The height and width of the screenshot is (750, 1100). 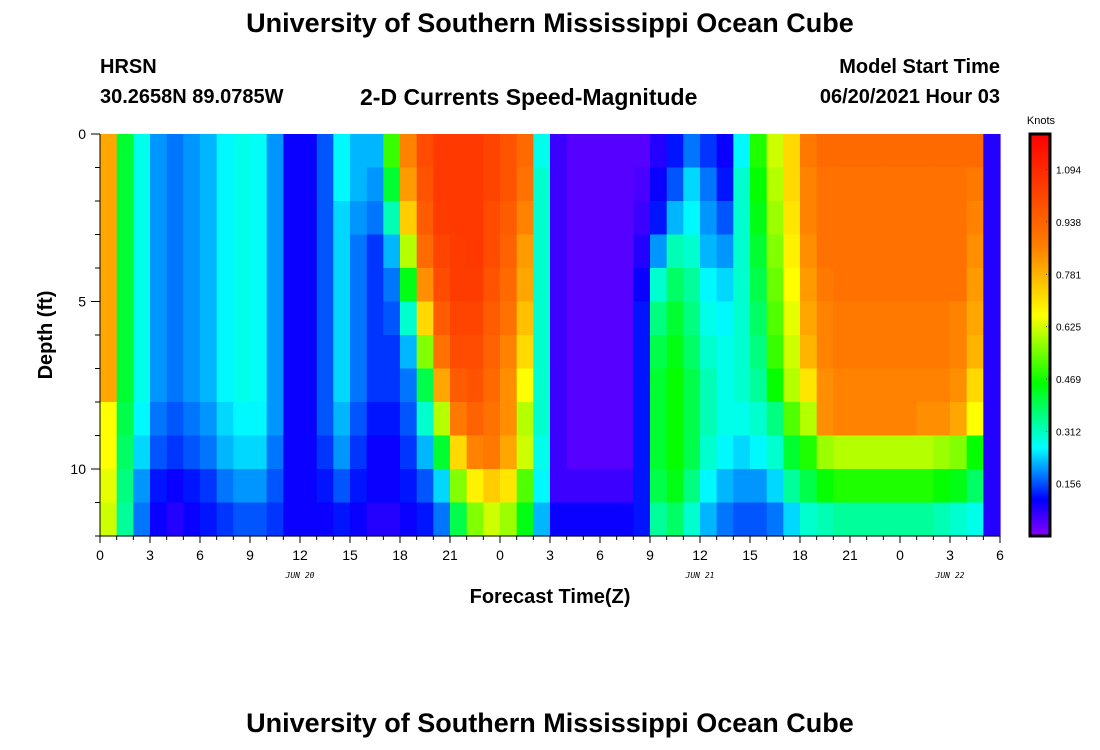 What do you see at coordinates (450, 555) in the screenshot?
I see `x-tick-label: 21` at bounding box center [450, 555].